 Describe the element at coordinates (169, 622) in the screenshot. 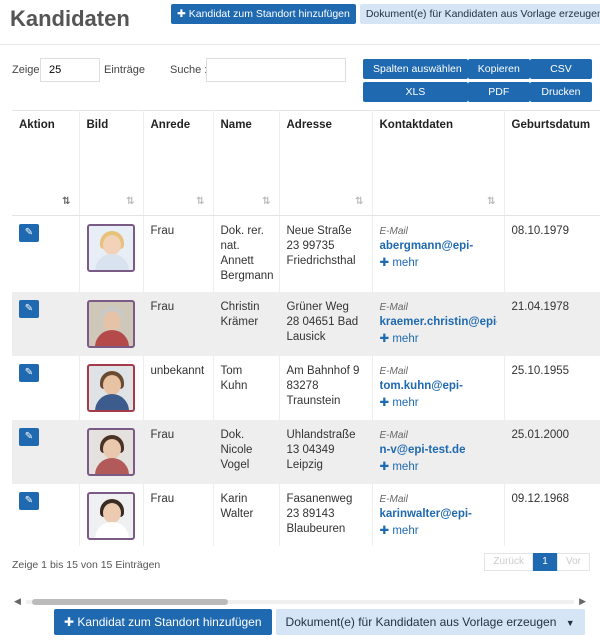

I see `add-candidate-label: Kandidat zum Standort hinzufügen` at that location.